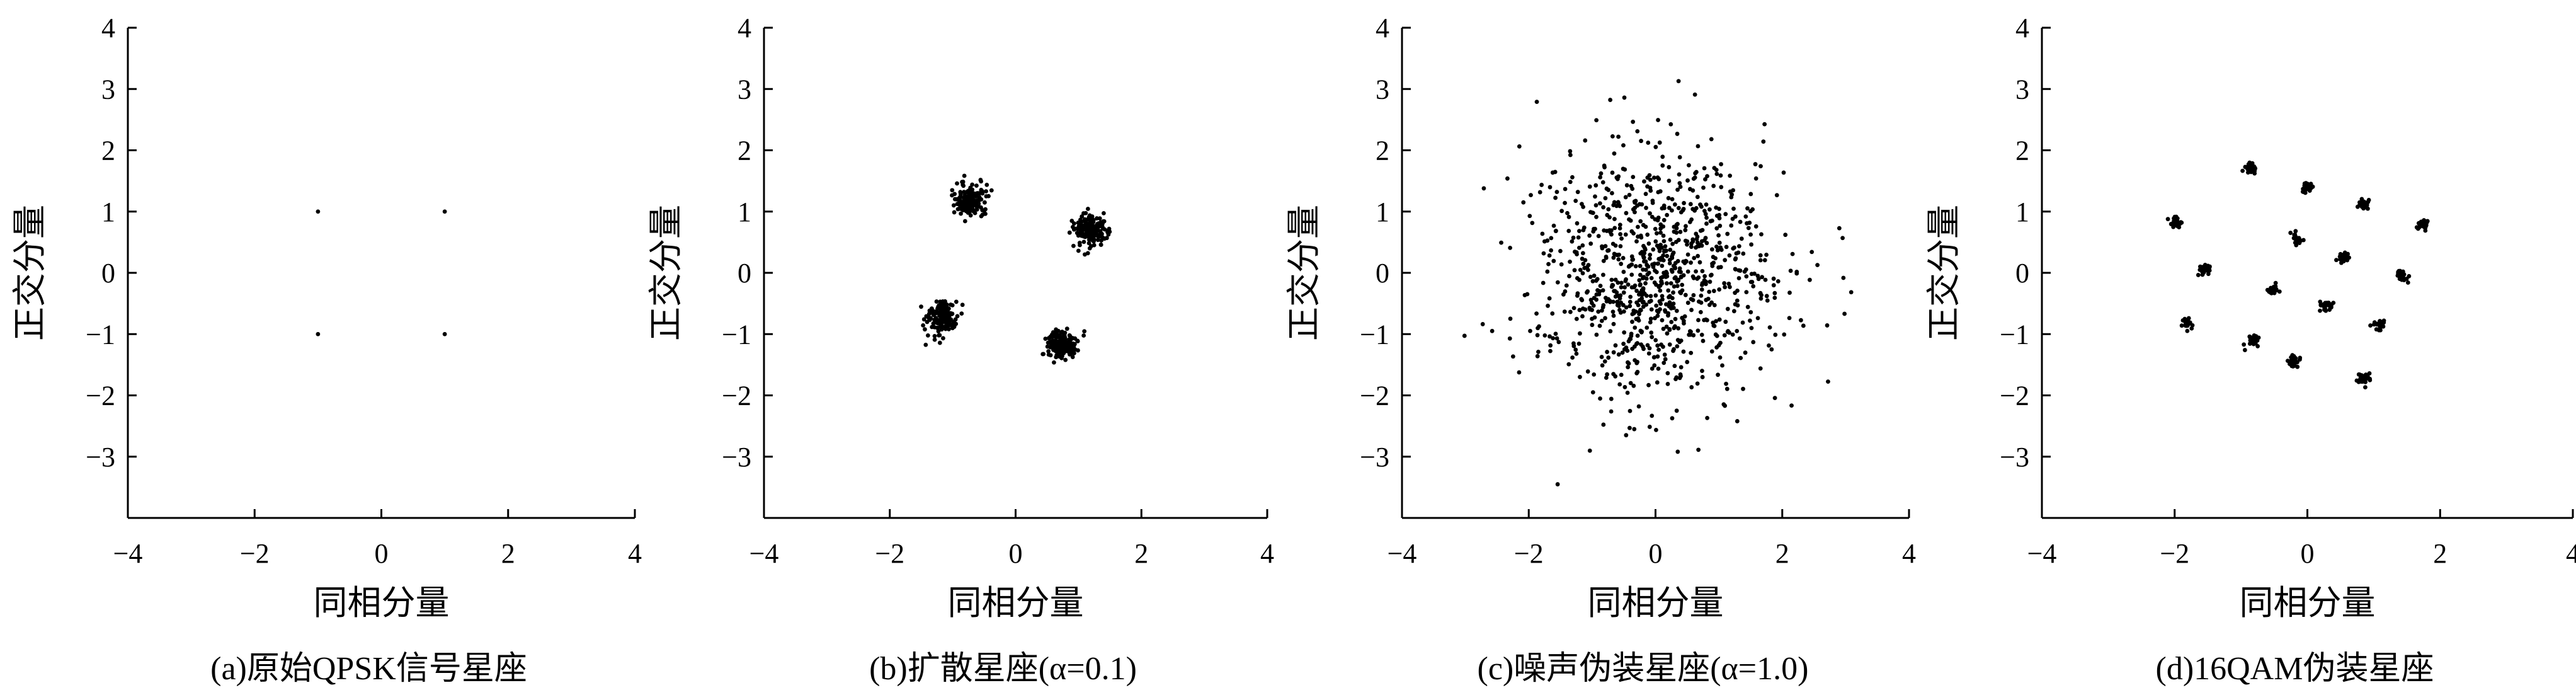 The height and width of the screenshot is (695, 2576). Describe the element at coordinates (666, 273) in the screenshot. I see `y-axis-label: 正交分量` at that location.